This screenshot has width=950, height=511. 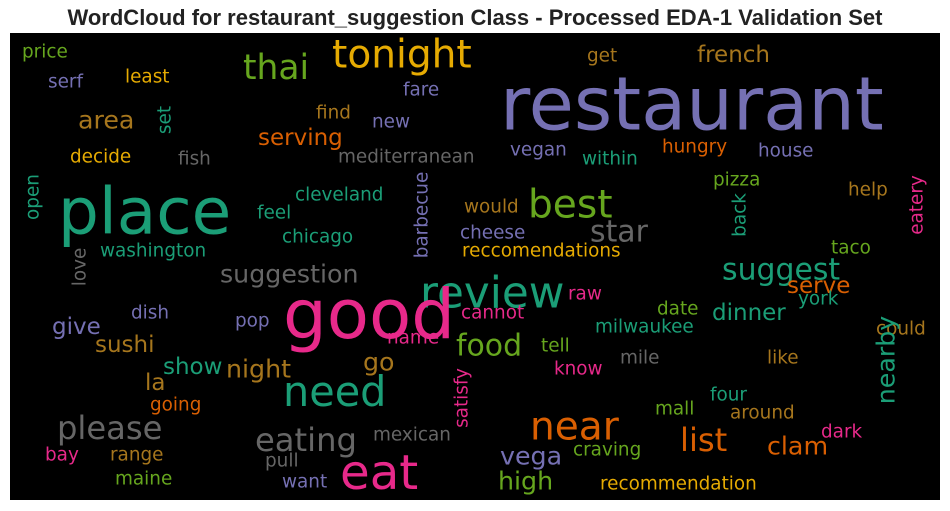 I want to click on word: dinner, so click(x=749, y=313).